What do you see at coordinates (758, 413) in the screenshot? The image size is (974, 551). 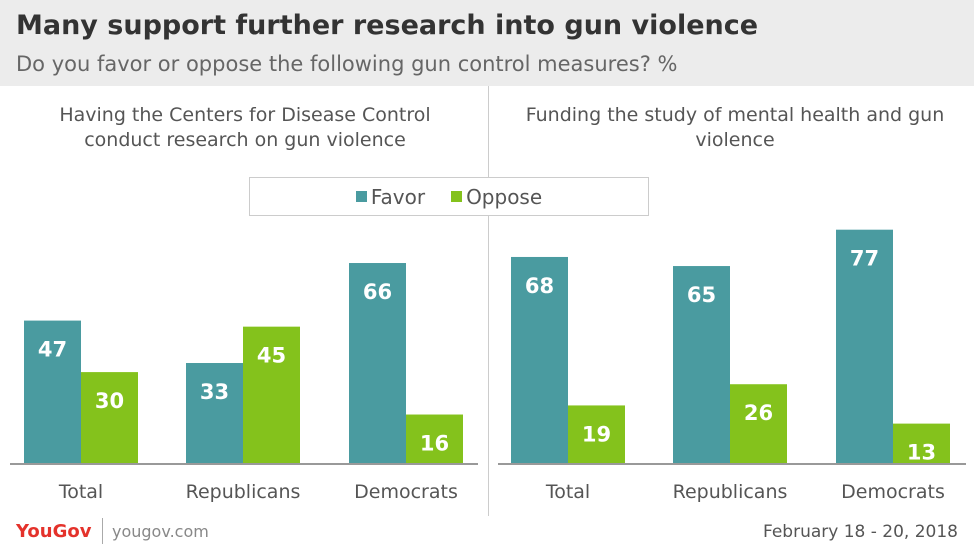 I see `data-label: 26` at bounding box center [758, 413].